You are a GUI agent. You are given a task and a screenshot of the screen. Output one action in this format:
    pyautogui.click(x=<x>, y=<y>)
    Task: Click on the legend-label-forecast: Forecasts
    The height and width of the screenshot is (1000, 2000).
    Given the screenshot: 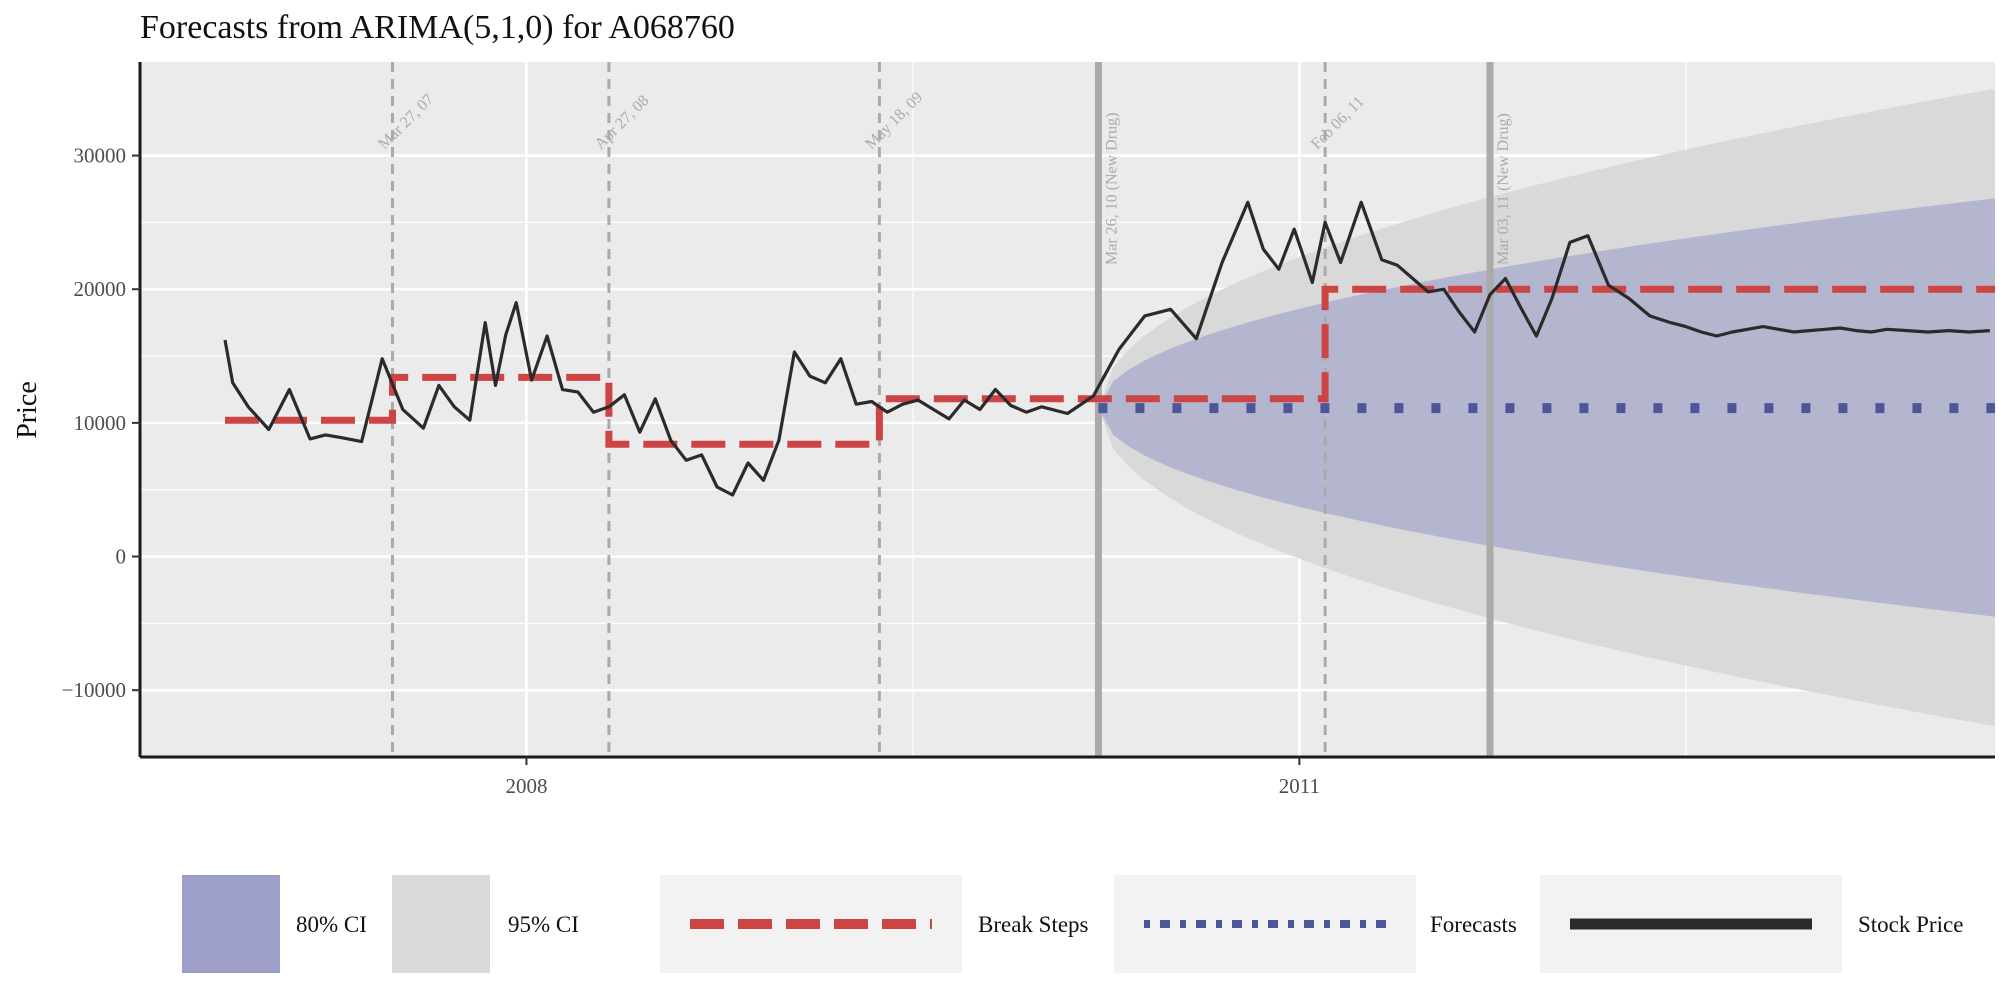 What is the action you would take?
    pyautogui.click(x=1473, y=924)
    